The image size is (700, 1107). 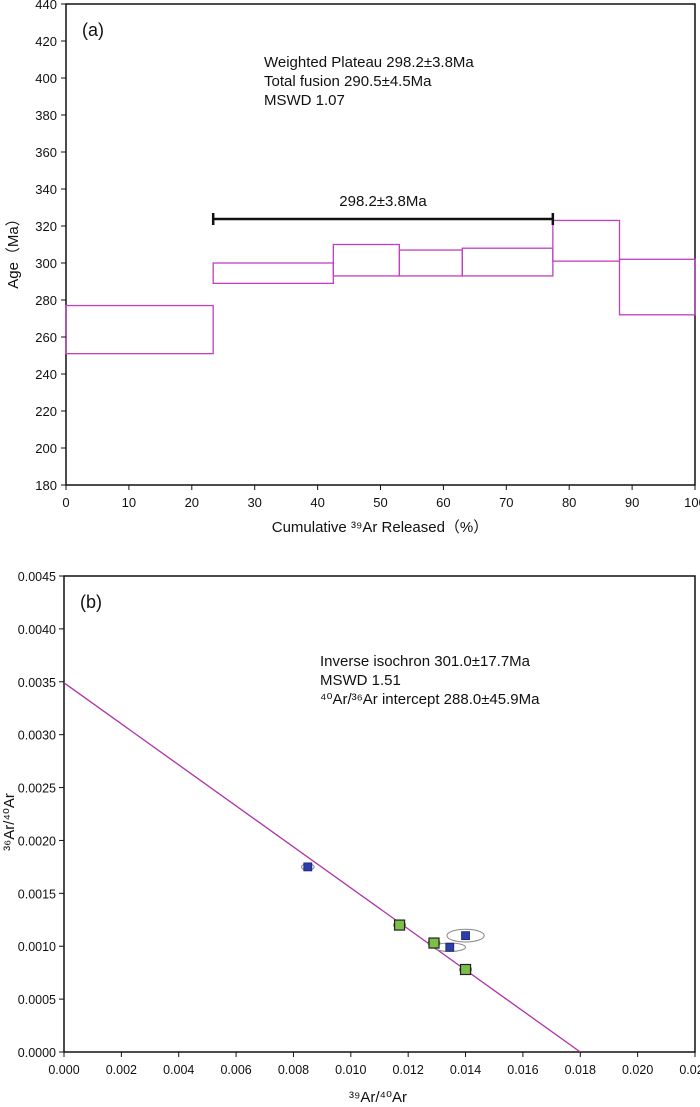 I want to click on y-tick-label: 200, so click(x=46, y=448).